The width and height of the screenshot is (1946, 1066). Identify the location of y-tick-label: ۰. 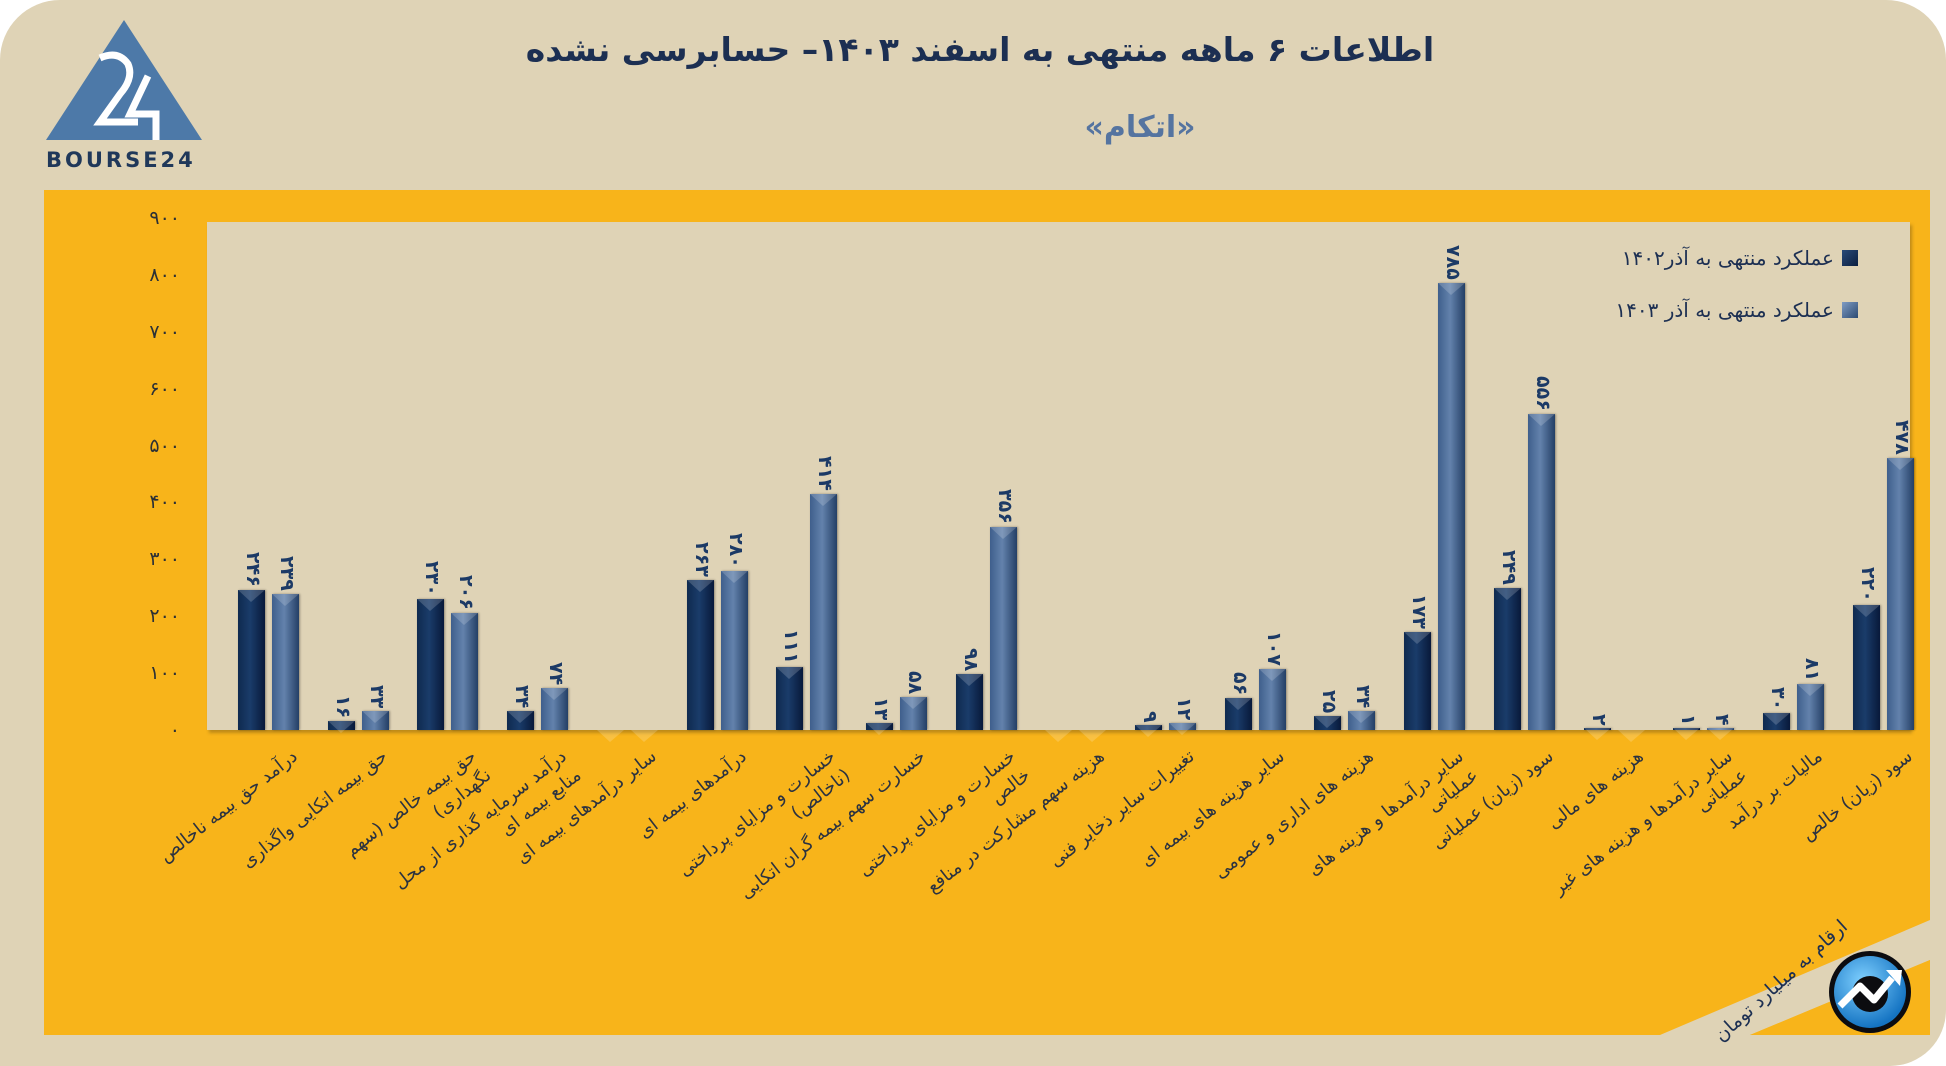
(174, 730).